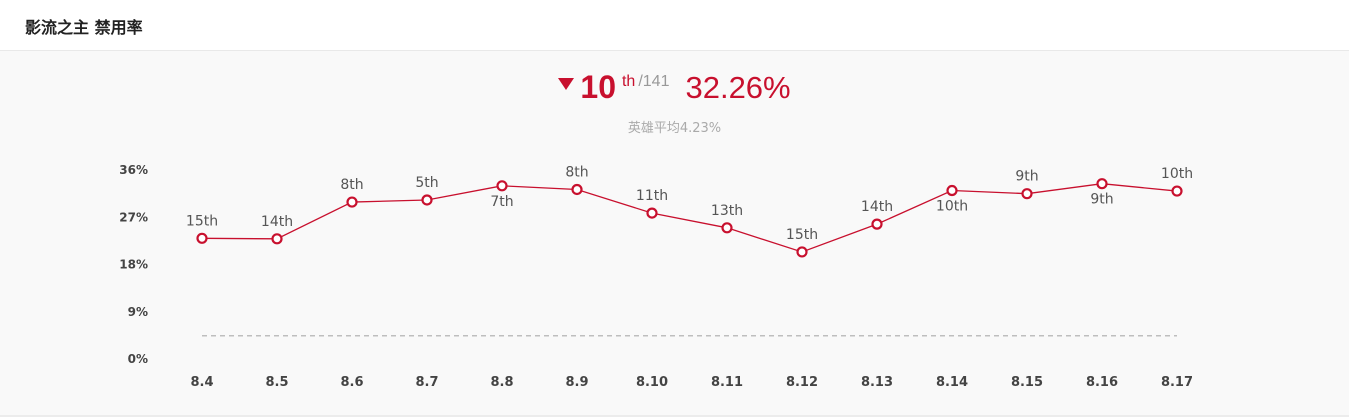 This screenshot has height=418, width=1349. Describe the element at coordinates (738, 87) in the screenshot. I see `ban-rate-value: 32.26%` at that location.